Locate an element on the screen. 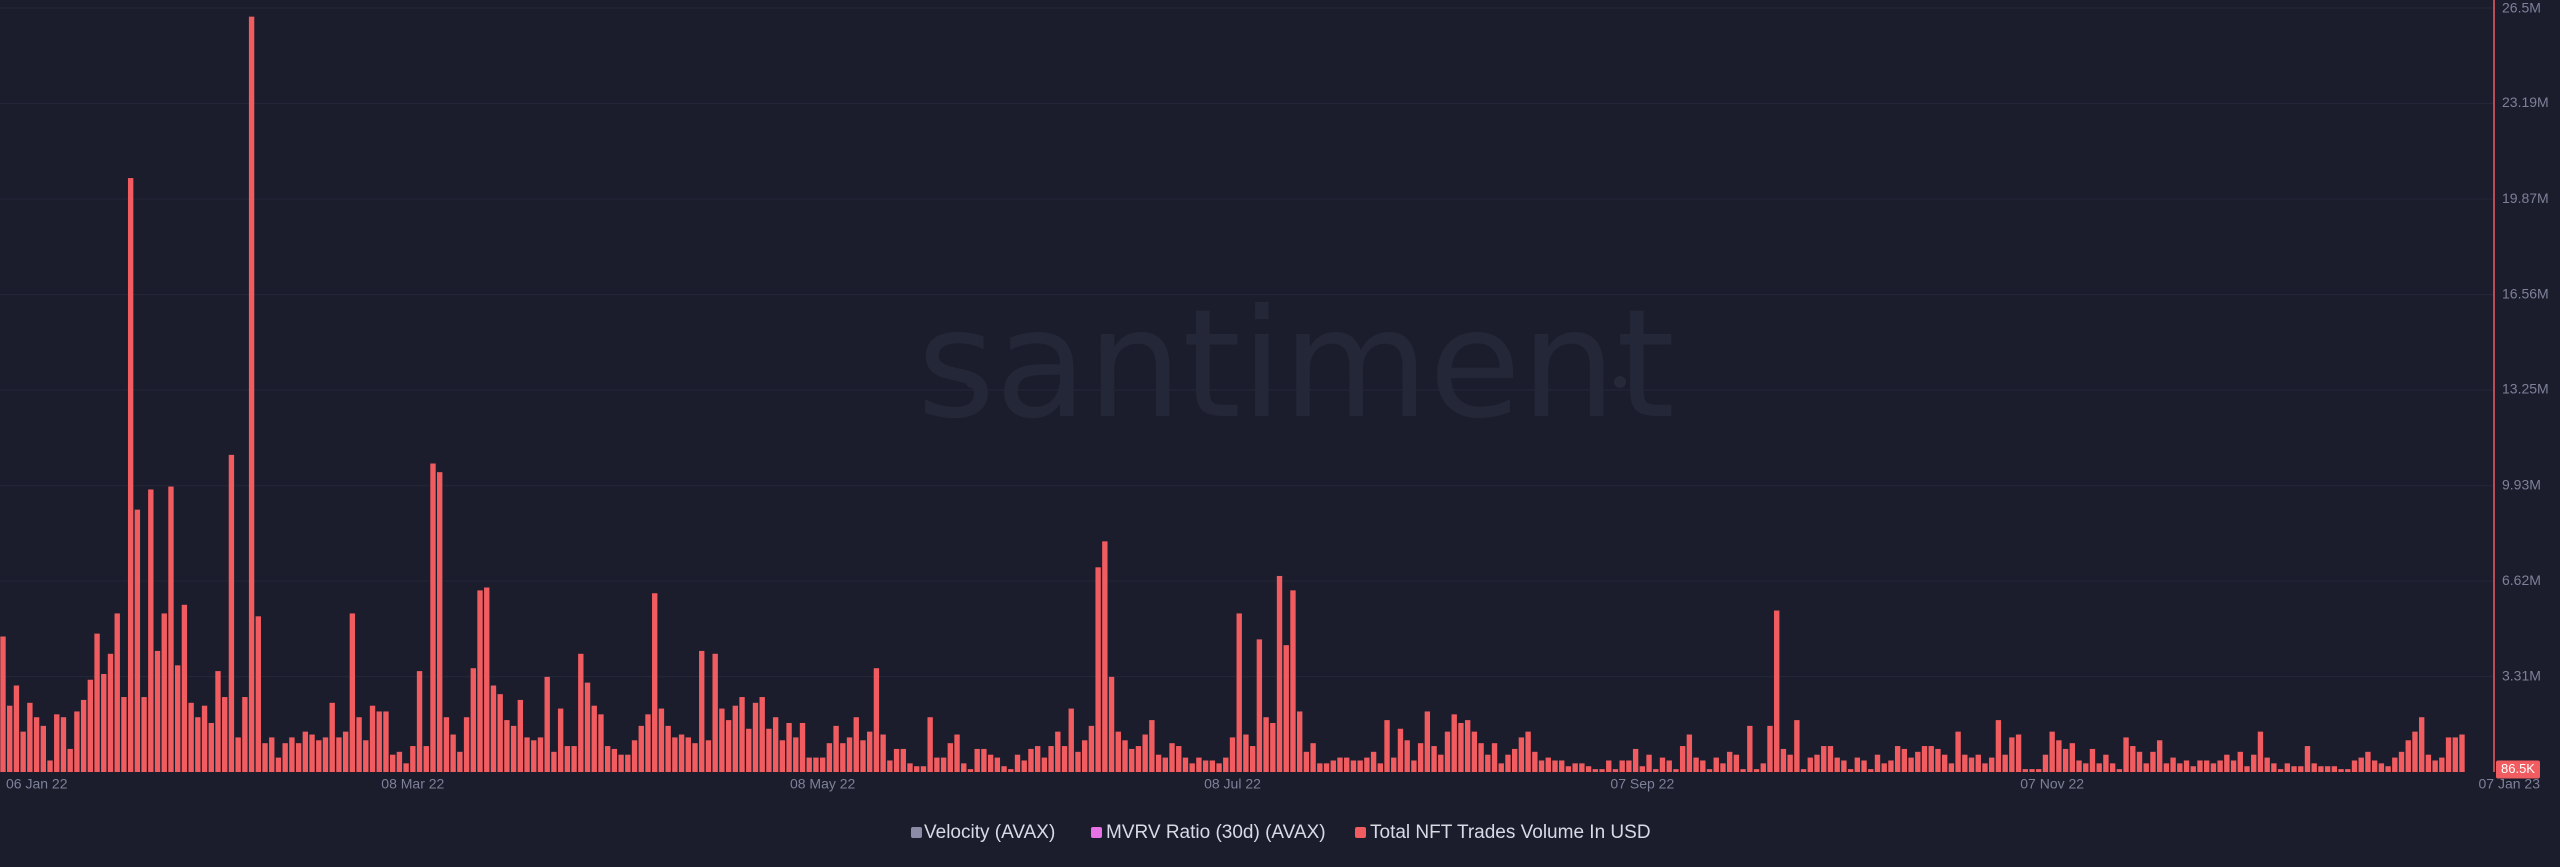 The height and width of the screenshot is (867, 2560). legend-label: Velocity (AVAX) is located at coordinates (989, 832).